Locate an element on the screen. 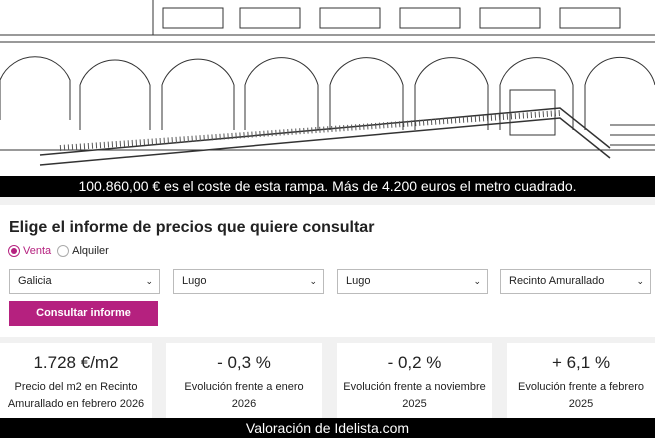 The height and width of the screenshot is (438, 655). radio-label: Alquiler is located at coordinates (90, 251).